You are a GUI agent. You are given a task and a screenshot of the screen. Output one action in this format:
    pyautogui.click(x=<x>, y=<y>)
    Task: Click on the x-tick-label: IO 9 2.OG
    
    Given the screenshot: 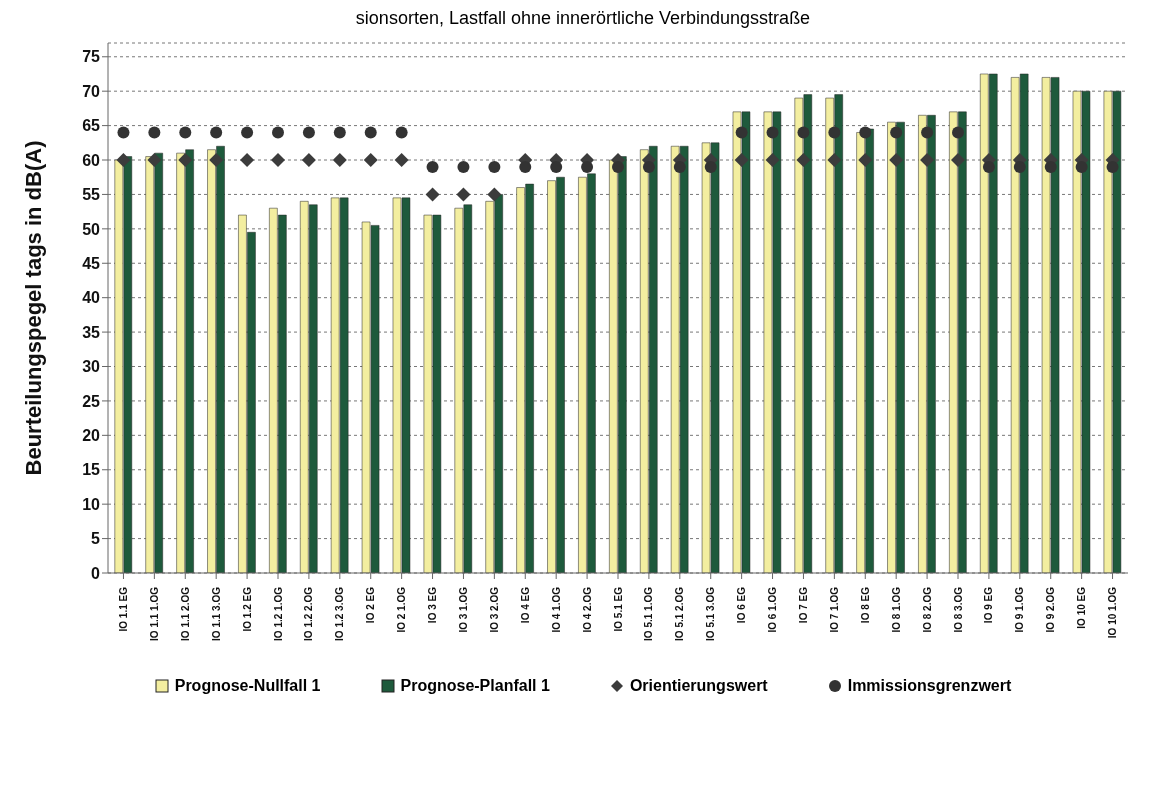 What is the action you would take?
    pyautogui.click(x=1051, y=609)
    